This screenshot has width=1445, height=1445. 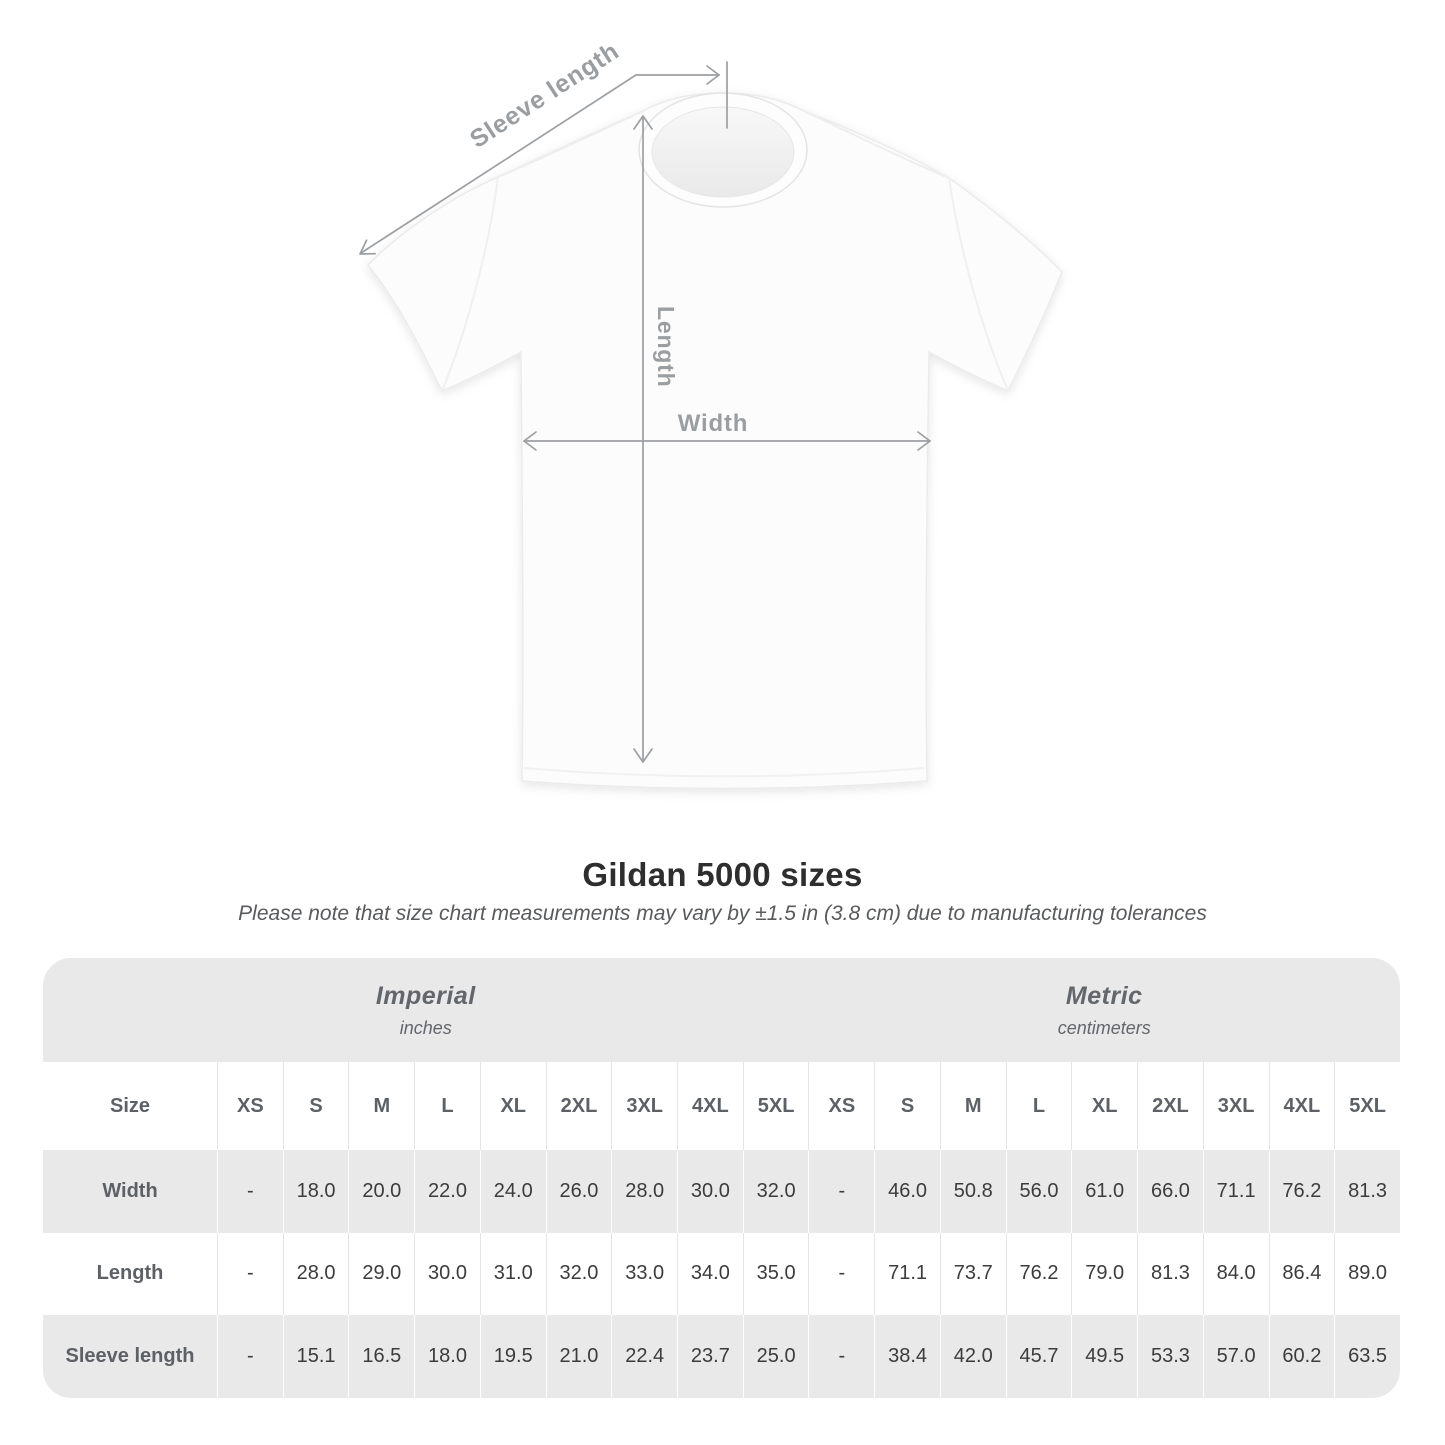 What do you see at coordinates (1301, 1274) in the screenshot?
I see `value-cell: 86.4` at bounding box center [1301, 1274].